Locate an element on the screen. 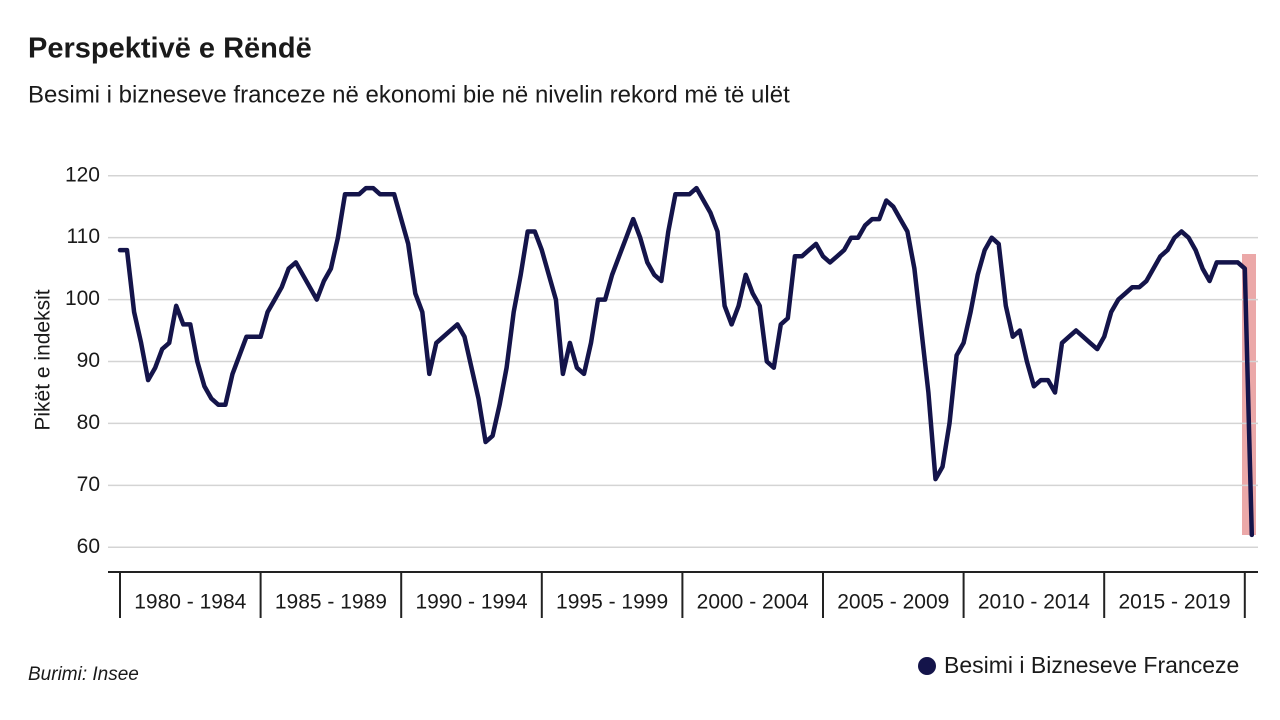 This screenshot has height=720, width=1280. x-tick-label: 1995 - 1999 is located at coordinates (612, 602).